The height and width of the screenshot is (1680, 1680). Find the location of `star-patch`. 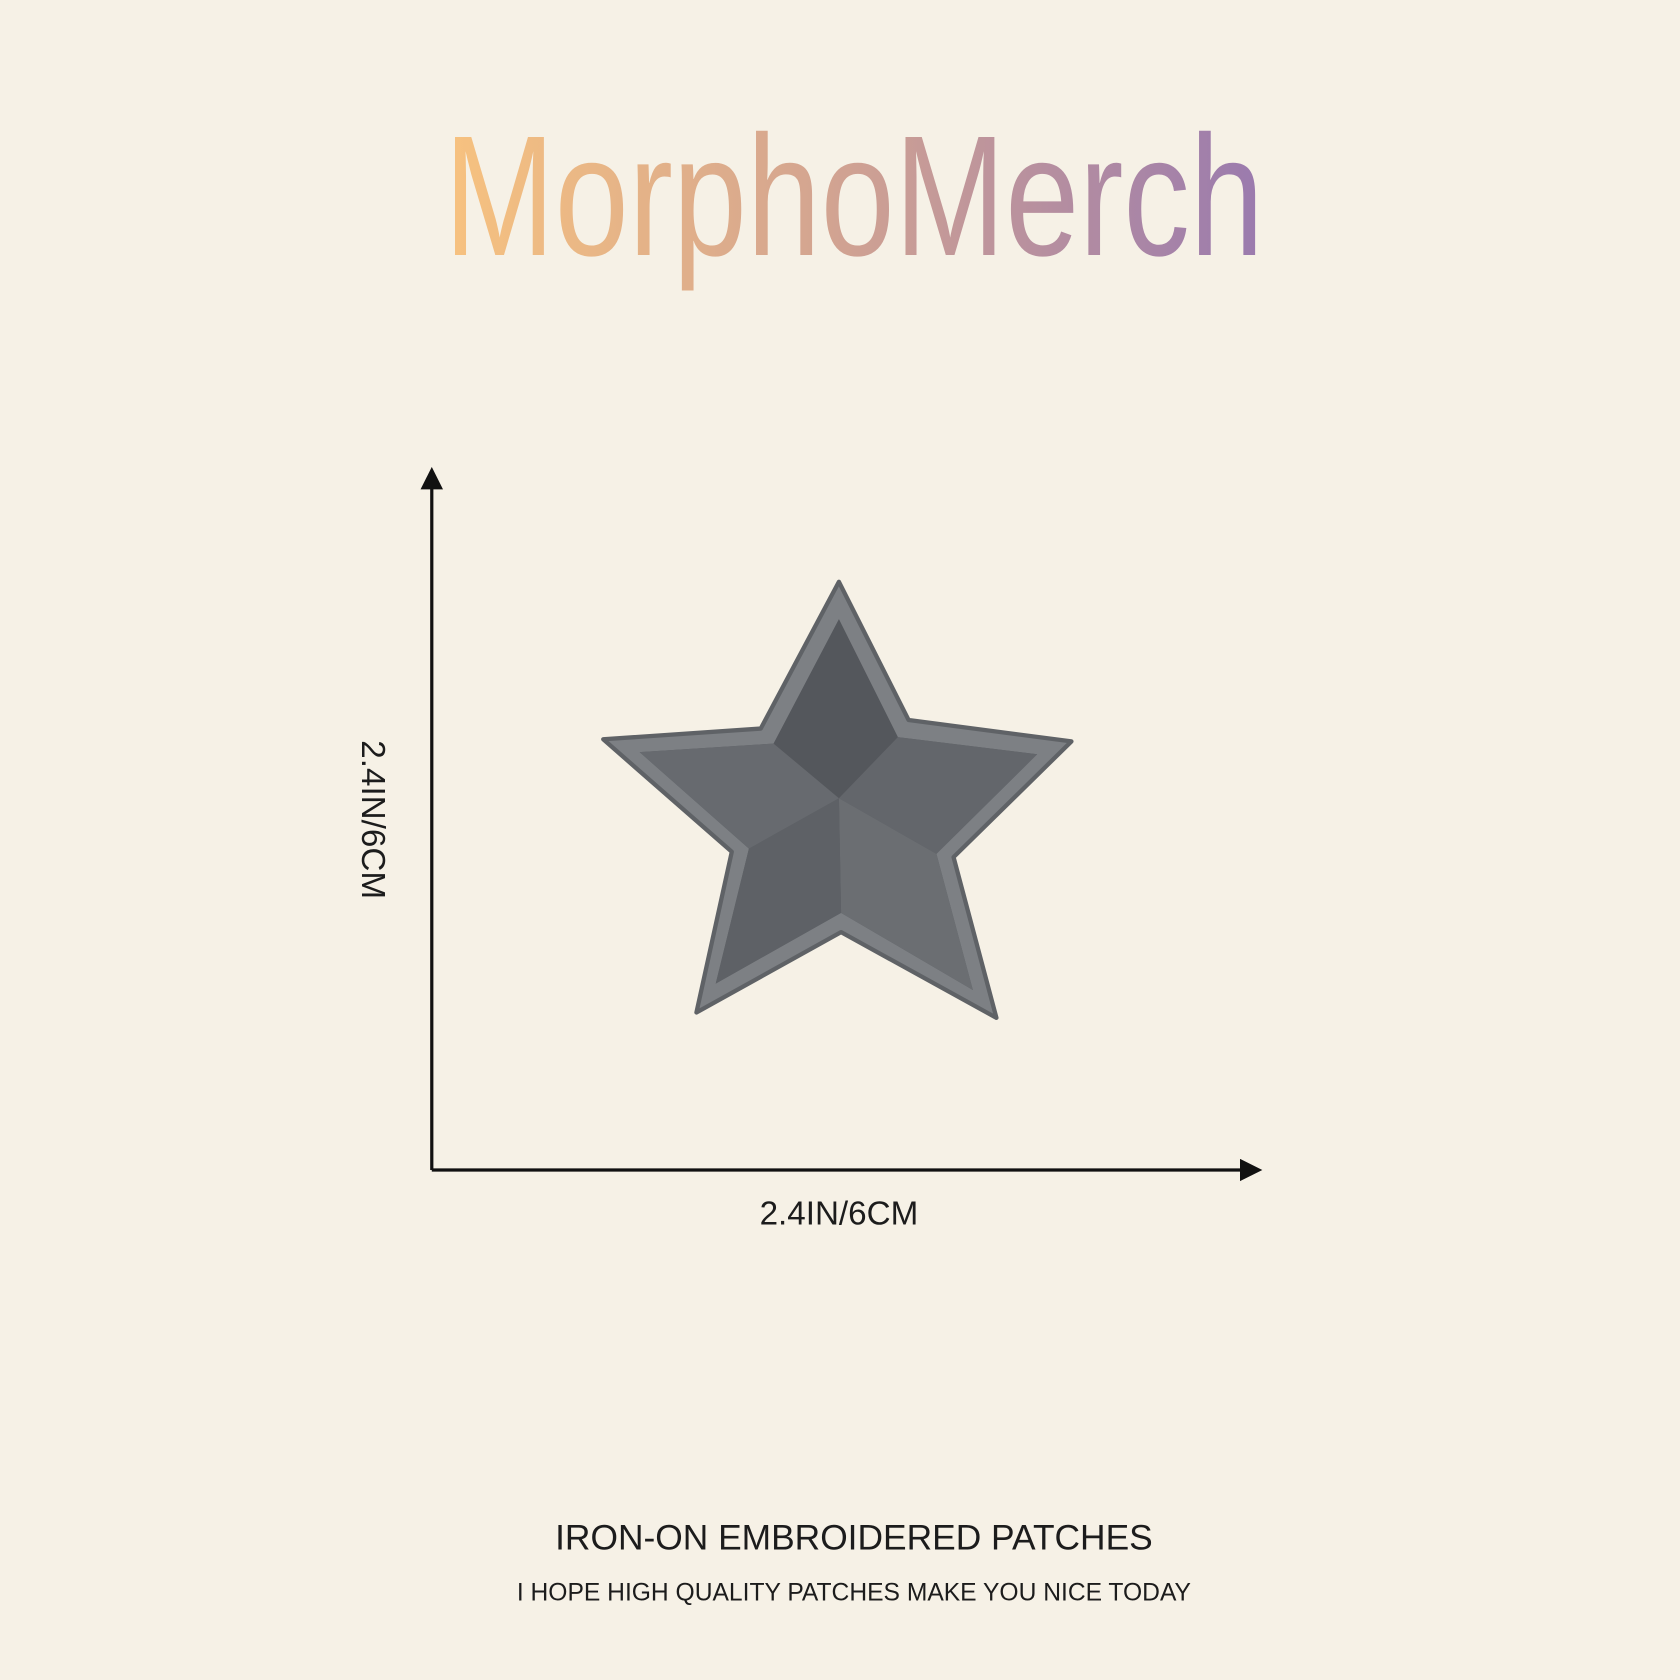

star-patch is located at coordinates (837, 799).